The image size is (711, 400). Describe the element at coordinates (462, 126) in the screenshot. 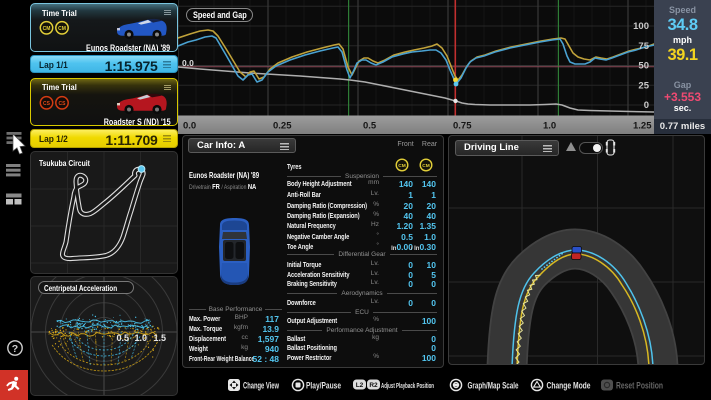

I see `svg-text: 0.75` at that location.